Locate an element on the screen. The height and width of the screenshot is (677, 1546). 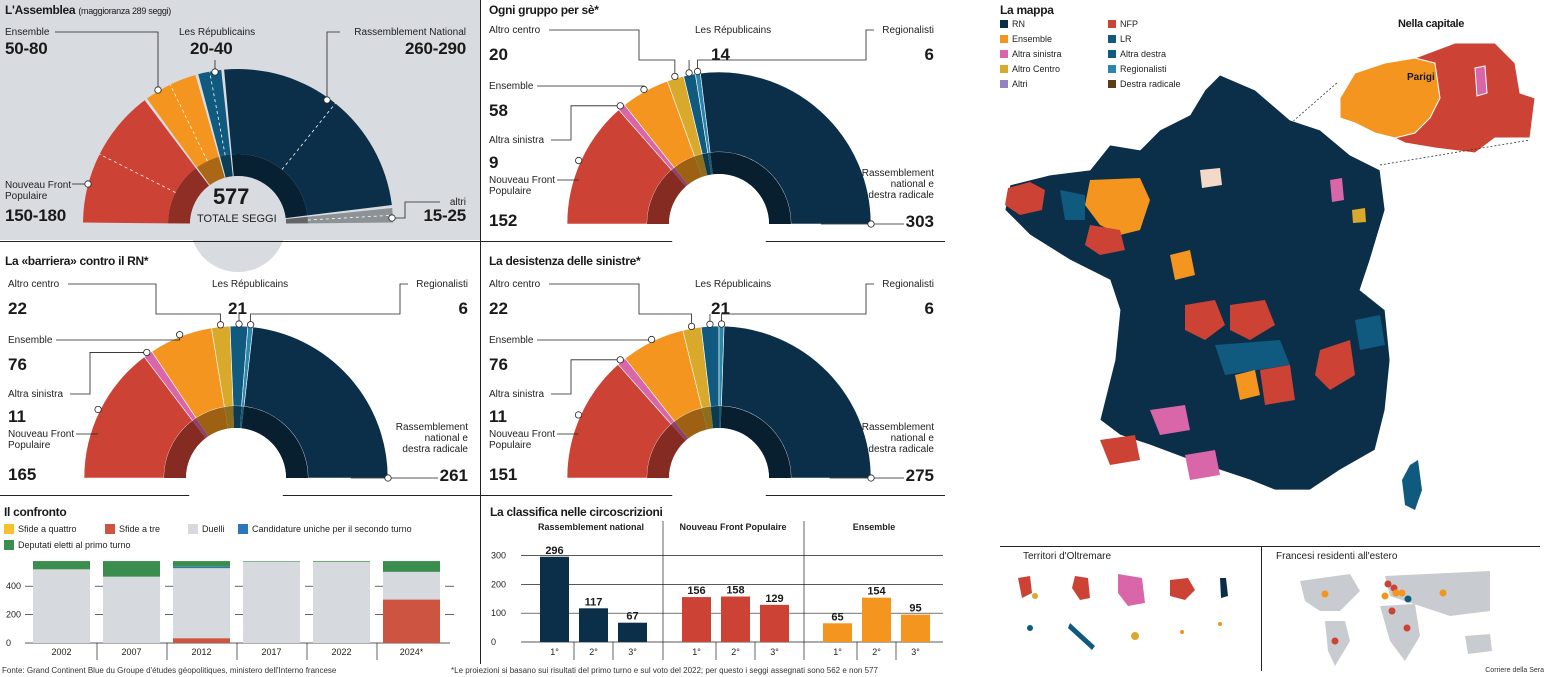
map-legend-item: Ensemble is located at coordinates (1026, 39).